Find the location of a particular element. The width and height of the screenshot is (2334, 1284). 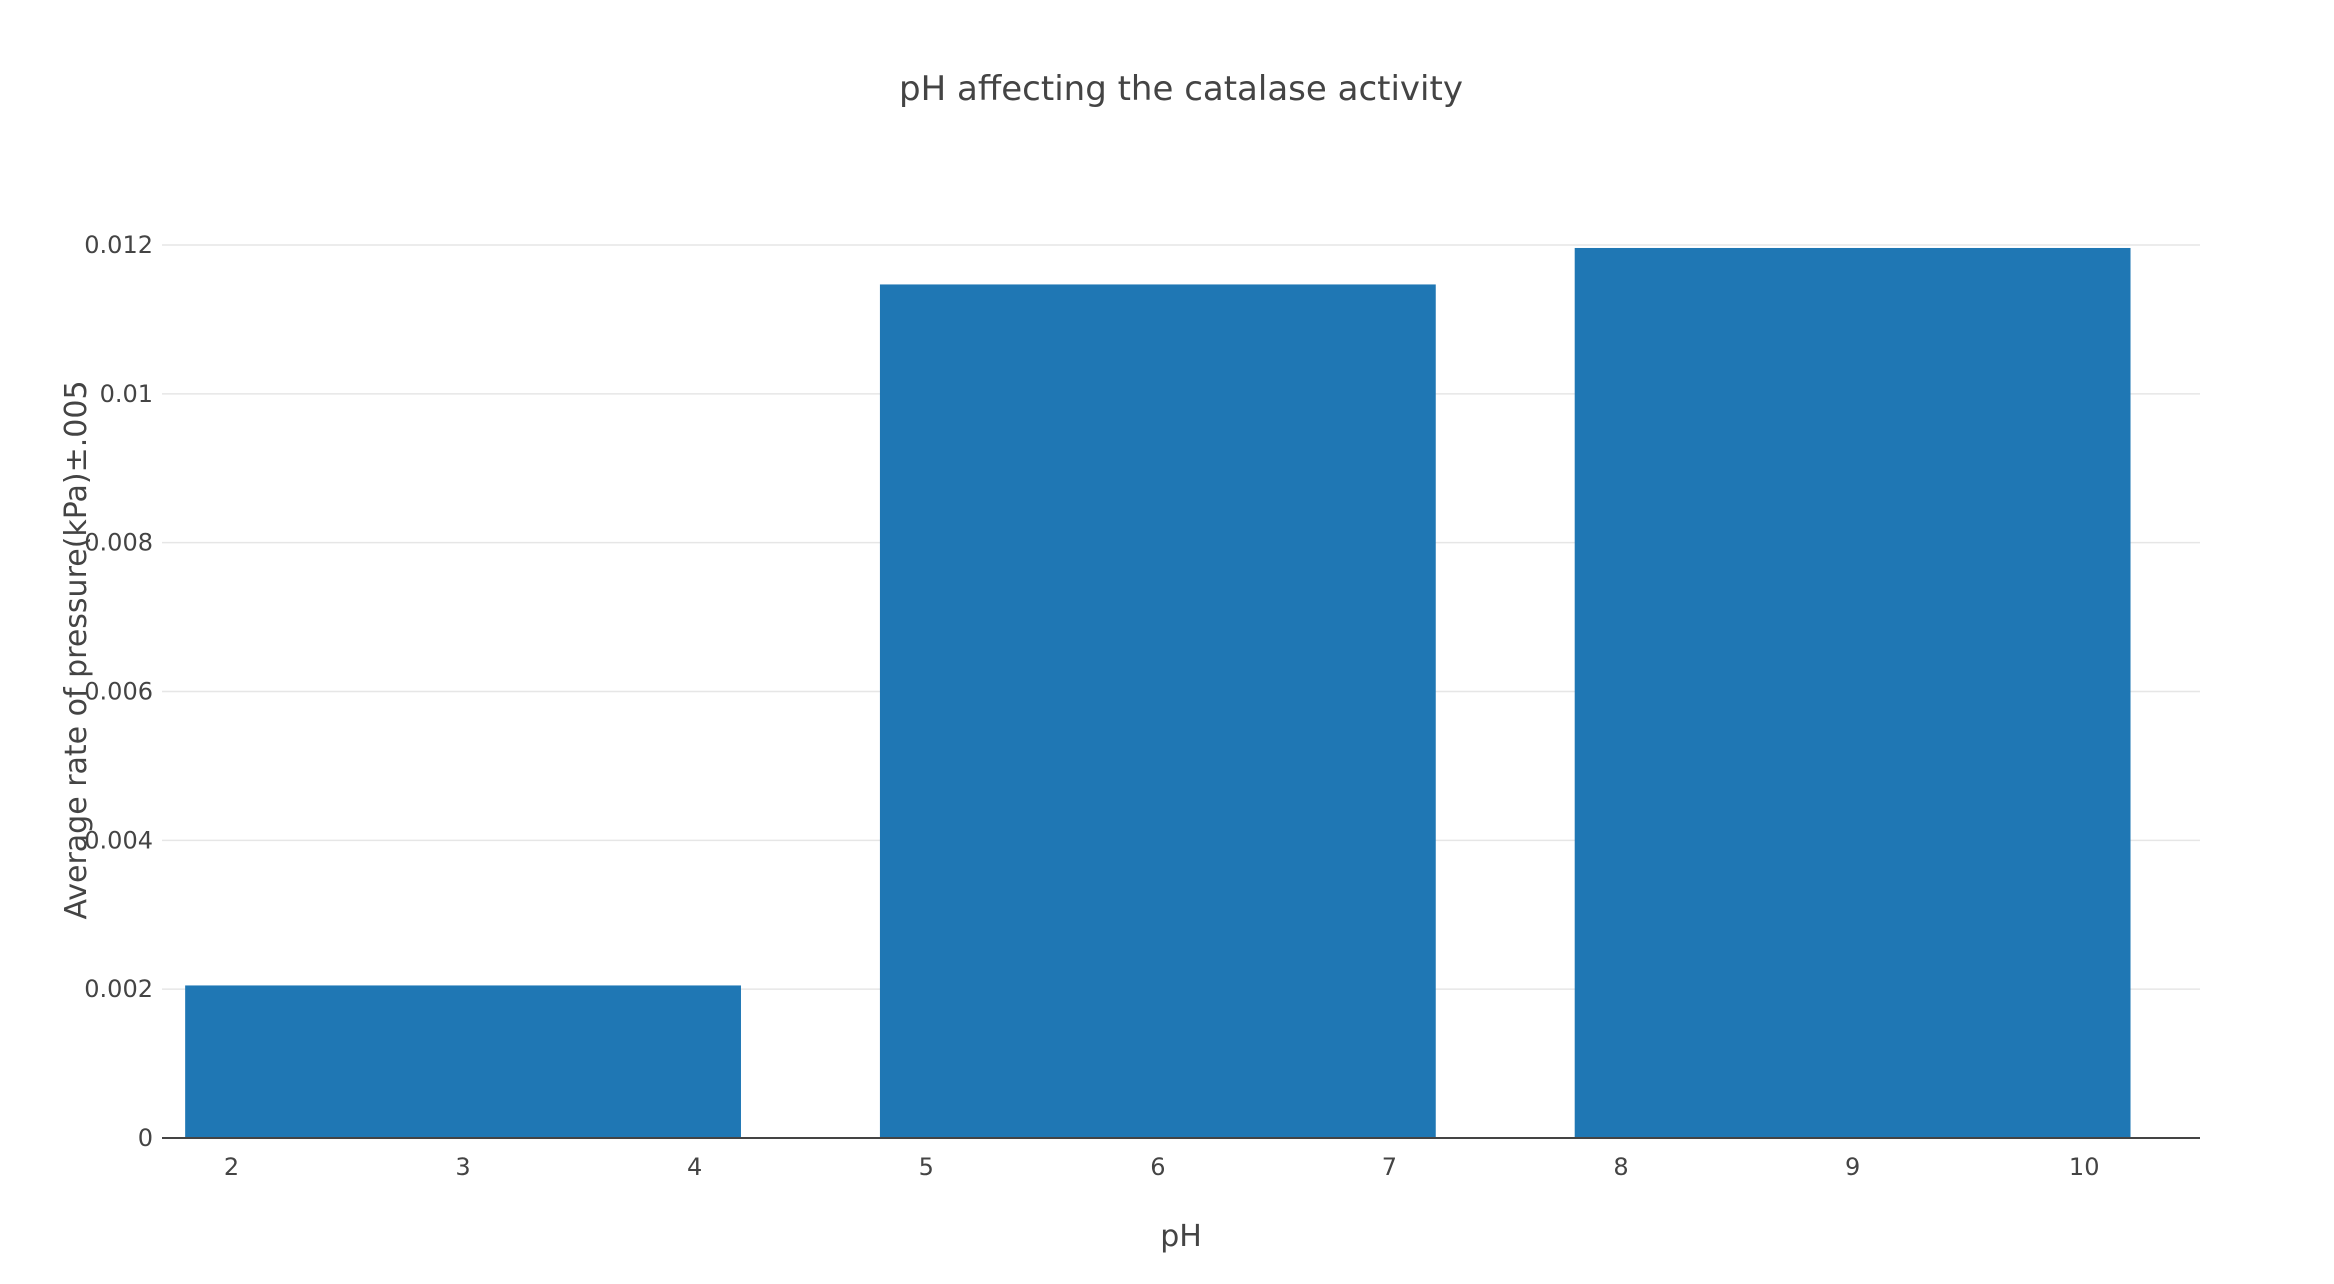

x-tick-labels: 2 3 4 5 6 7 8 9 10 is located at coordinates (1162, 1167).